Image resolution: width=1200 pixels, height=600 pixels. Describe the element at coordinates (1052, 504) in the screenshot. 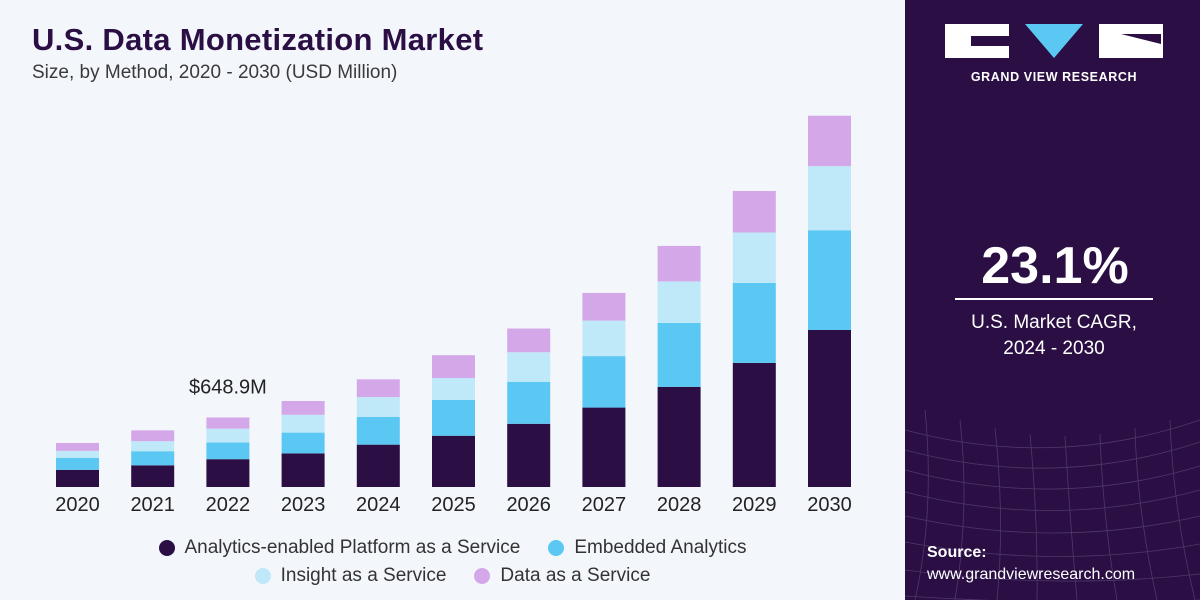

I see `grid-wave-decoration` at that location.